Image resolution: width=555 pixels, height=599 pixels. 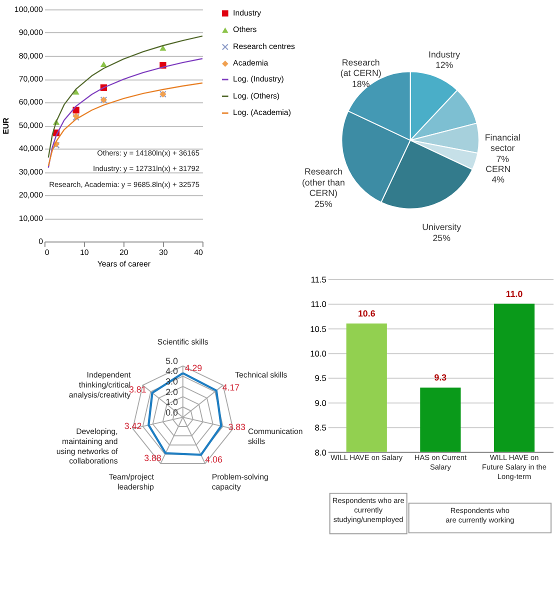 What do you see at coordinates (31, 125) in the screenshot?
I see `y-tick-label: 50,000` at bounding box center [31, 125].